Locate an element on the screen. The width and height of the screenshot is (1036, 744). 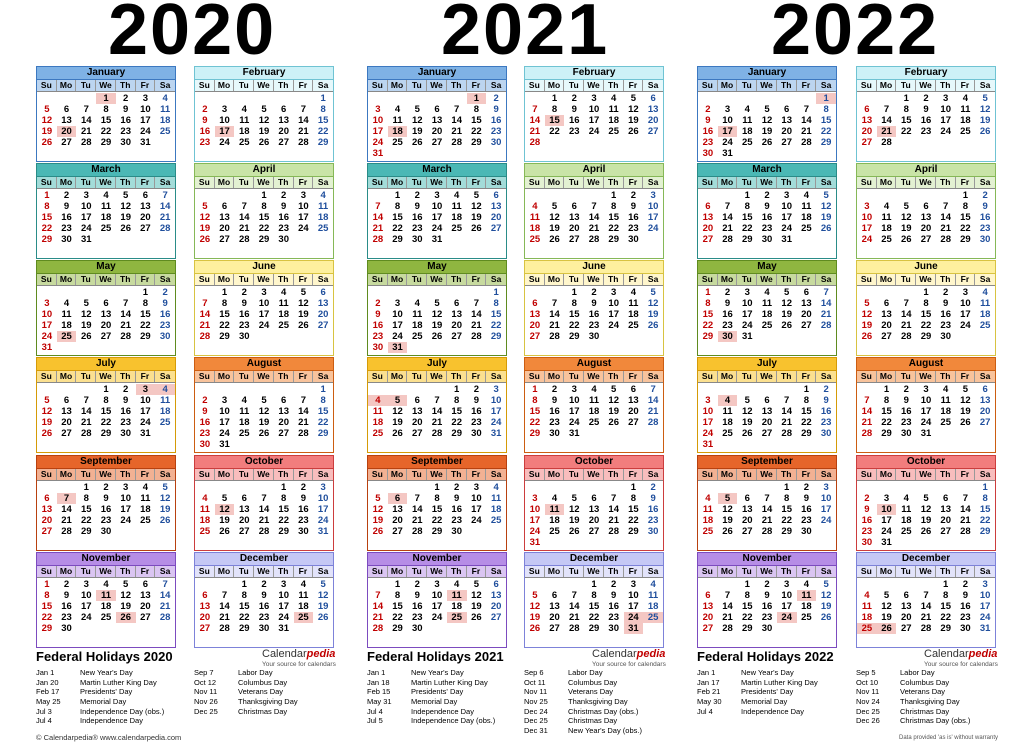
day: 25 is located at coordinates (708, 531).